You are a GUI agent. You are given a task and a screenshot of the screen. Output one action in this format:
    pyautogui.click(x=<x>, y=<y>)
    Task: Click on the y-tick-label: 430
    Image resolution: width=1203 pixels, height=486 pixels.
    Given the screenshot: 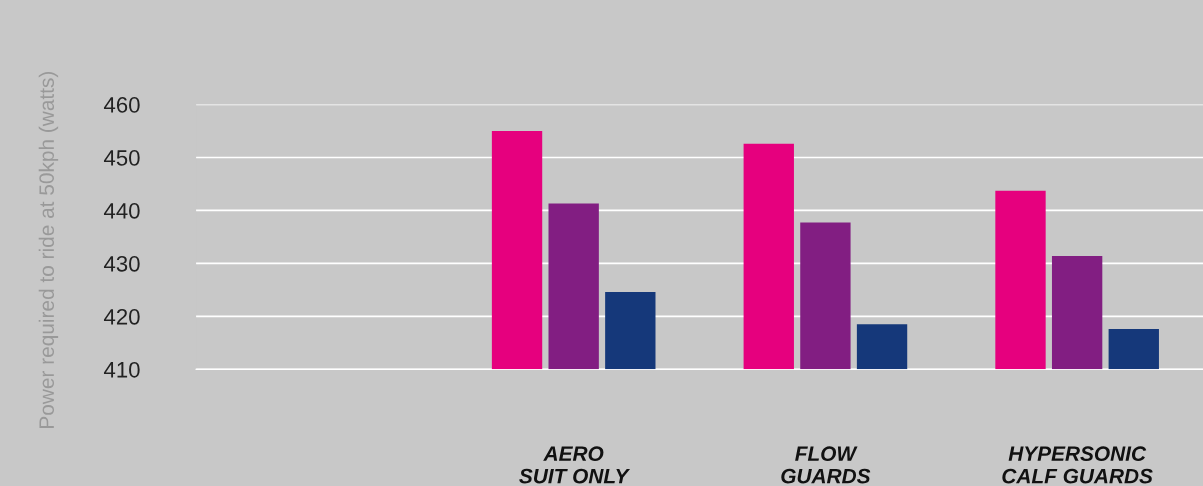 What is the action you would take?
    pyautogui.click(x=121, y=263)
    